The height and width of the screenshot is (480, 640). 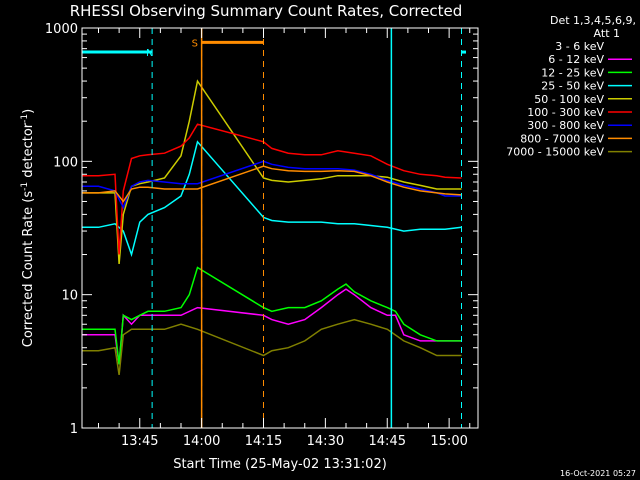 I want to click on y-tick-label-1000: 1000, so click(x=61, y=29).